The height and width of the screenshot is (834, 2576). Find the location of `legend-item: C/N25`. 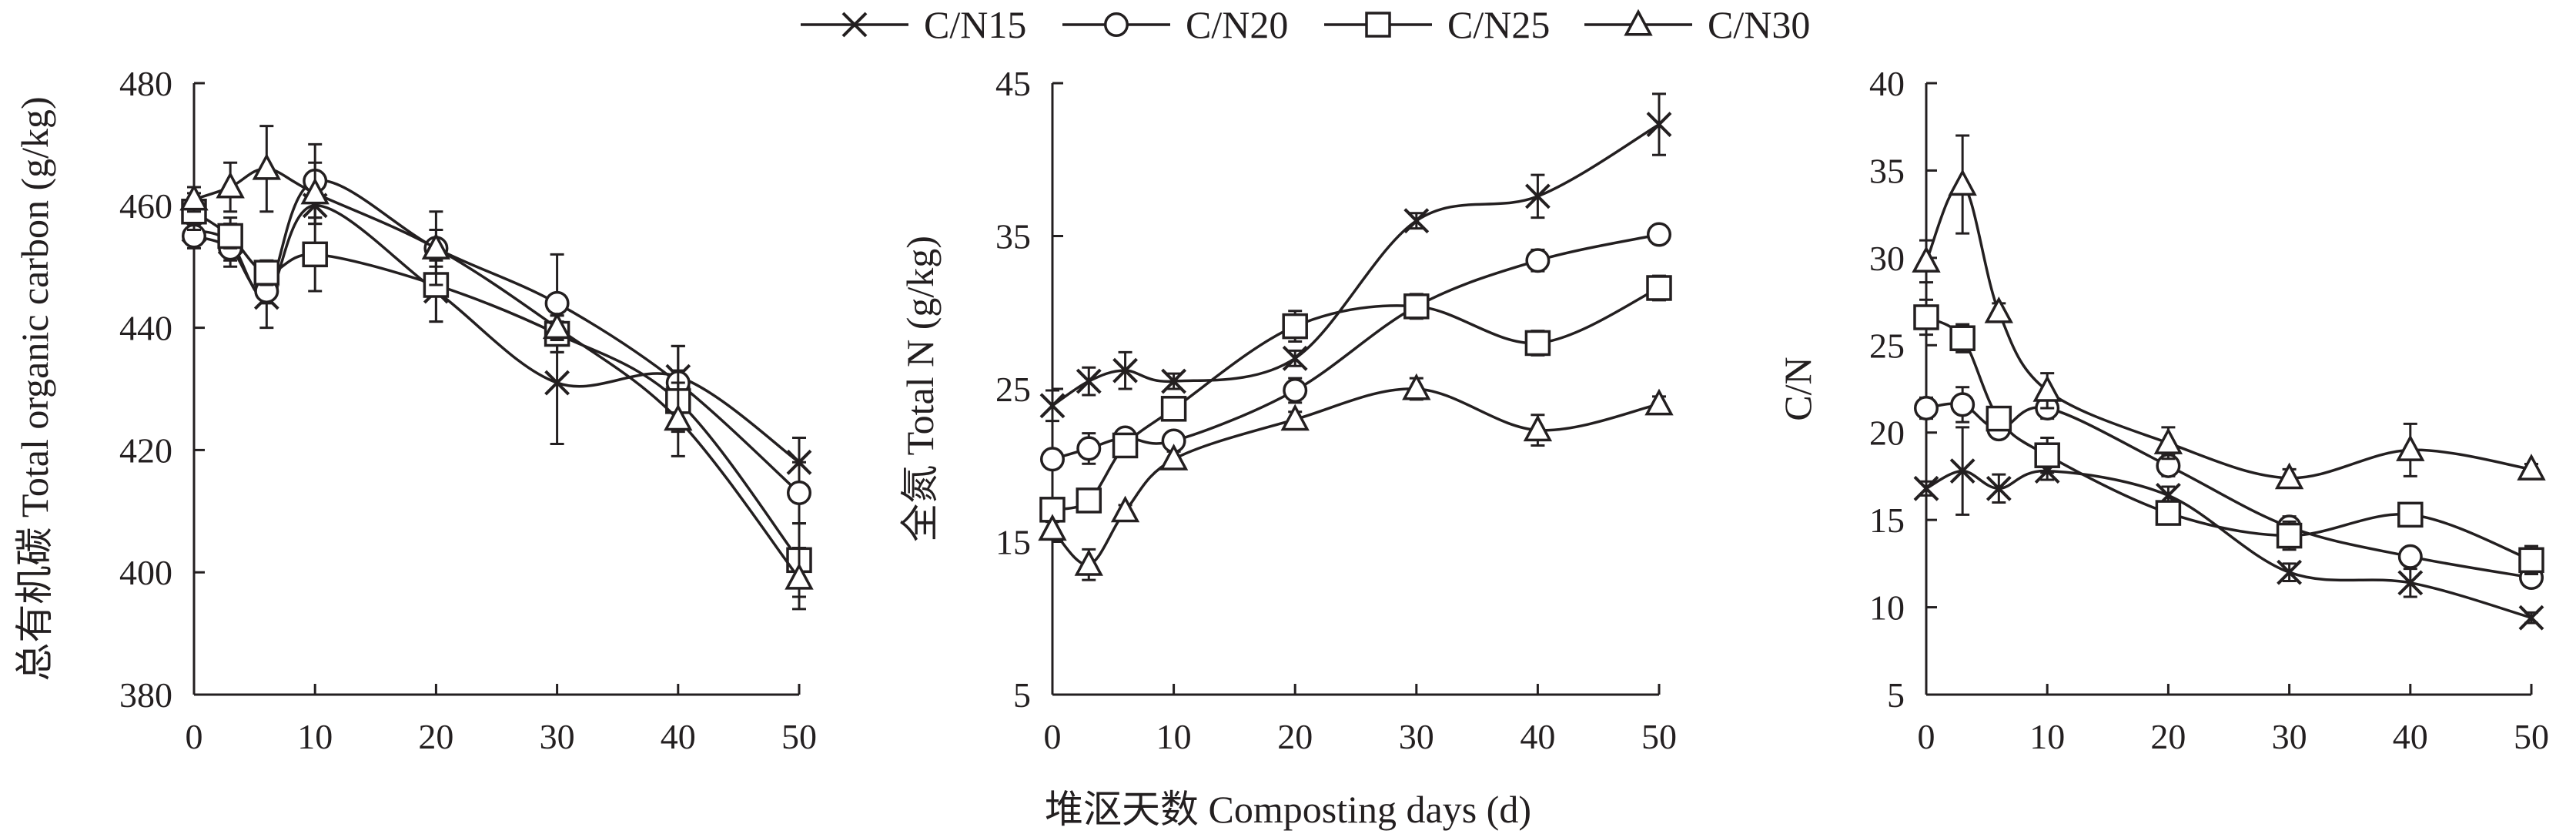

legend-item: C/N25 is located at coordinates (1437, 24).